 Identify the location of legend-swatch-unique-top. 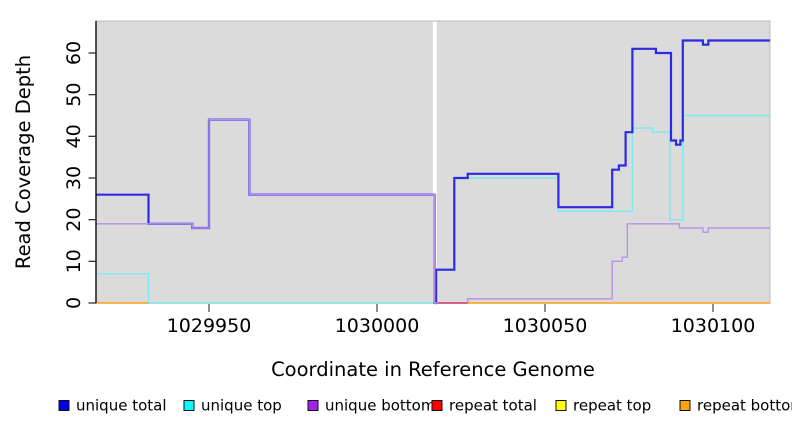
(189, 405).